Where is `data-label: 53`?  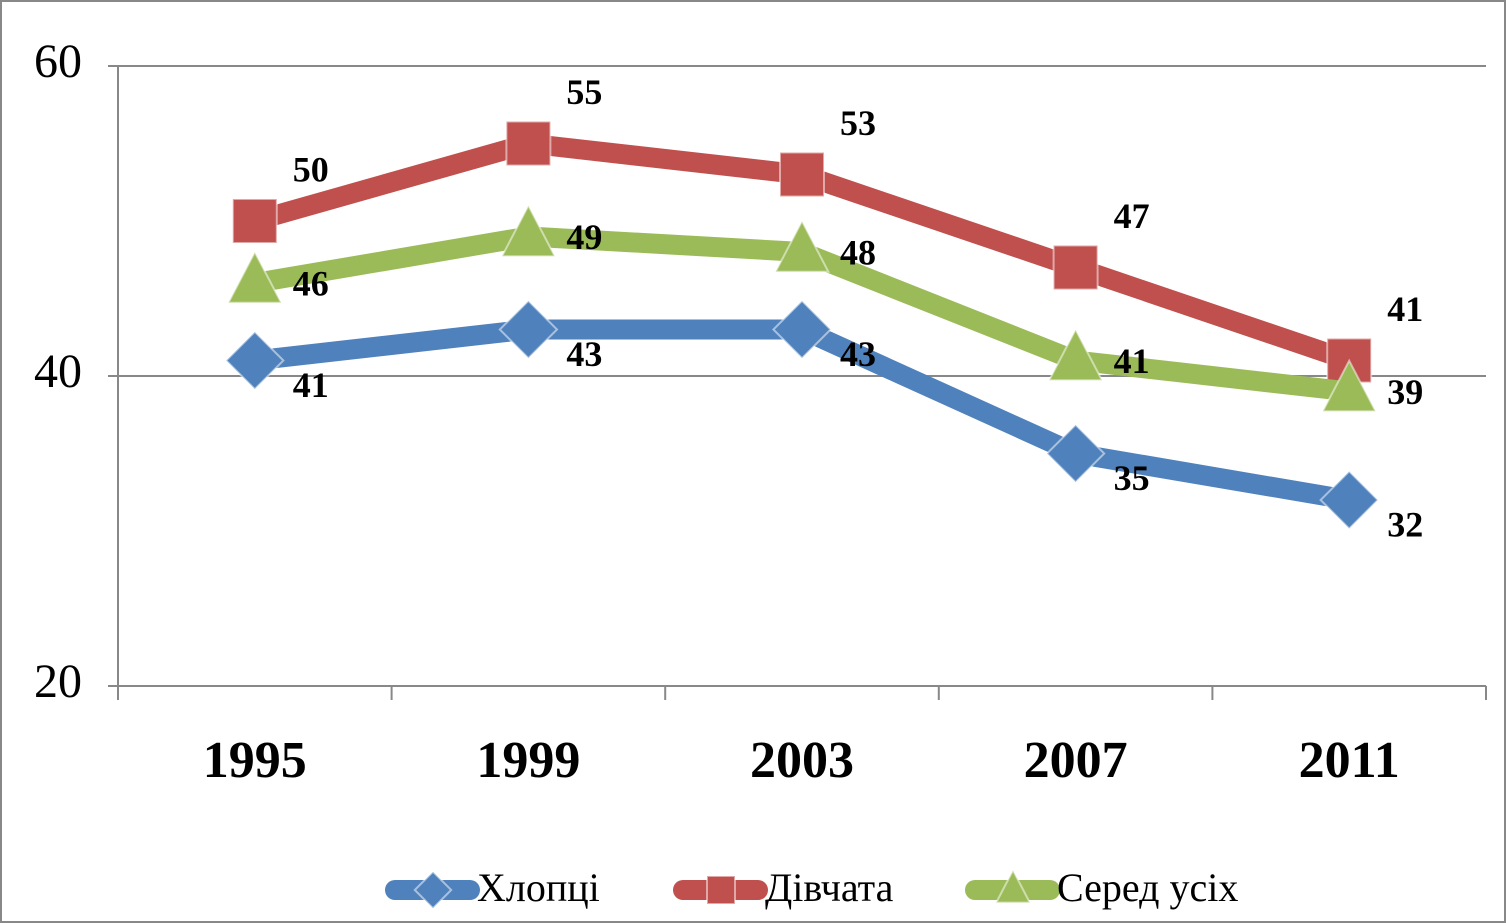
data-label: 53 is located at coordinates (858, 123).